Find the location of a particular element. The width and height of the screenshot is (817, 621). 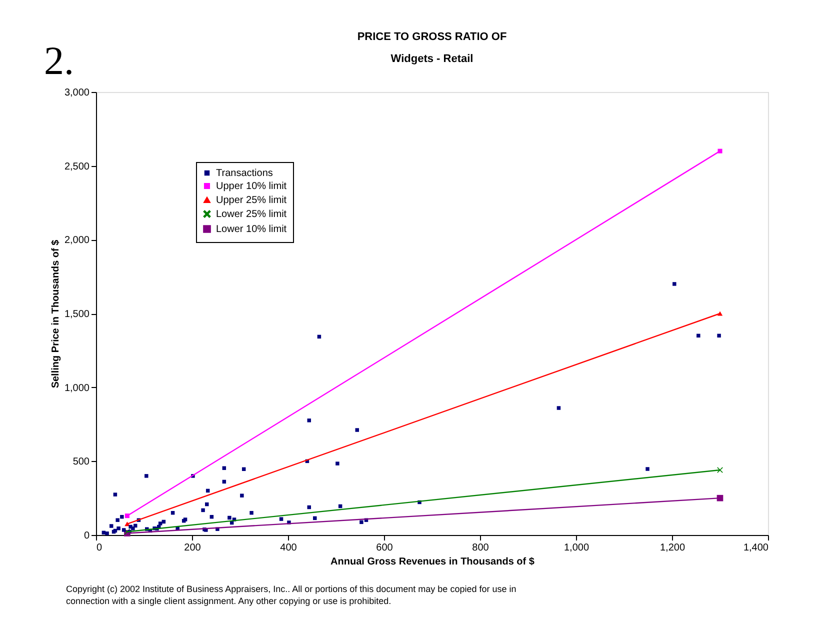

x-tick-label: 800 is located at coordinates (481, 548).